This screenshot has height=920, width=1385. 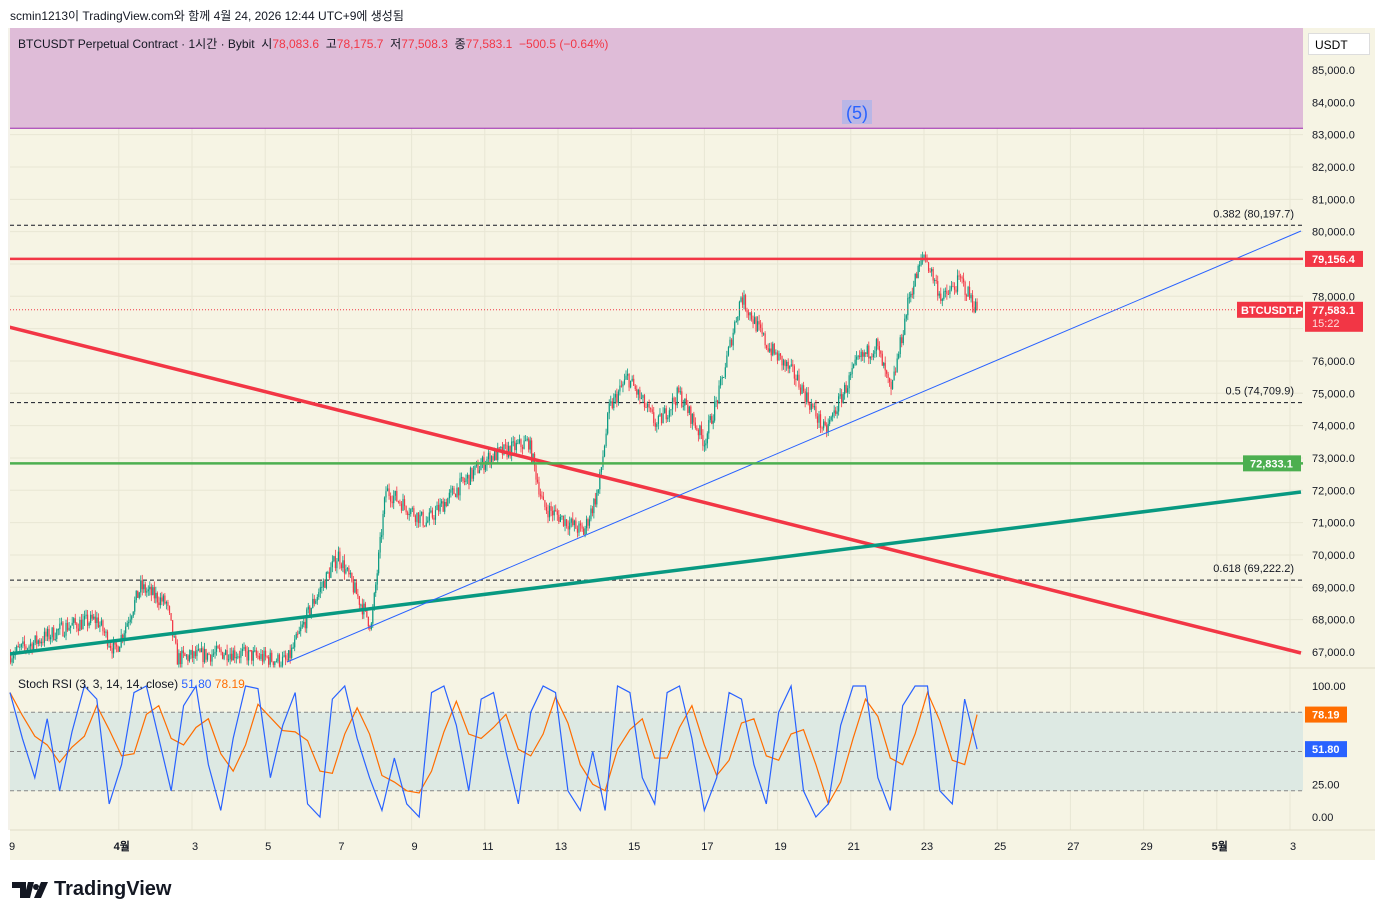 I want to click on tradingview-logo: TradingView, so click(x=91, y=889).